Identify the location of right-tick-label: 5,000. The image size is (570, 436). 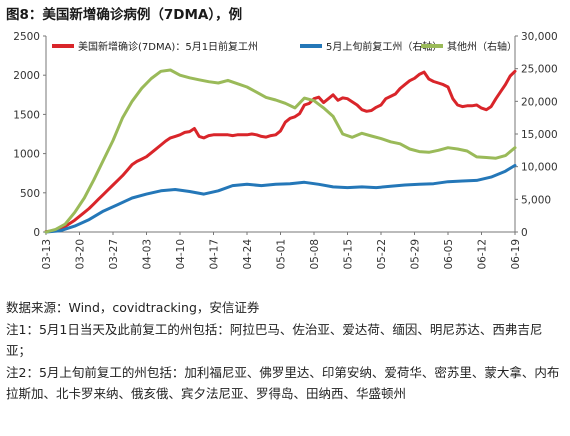
(536, 200).